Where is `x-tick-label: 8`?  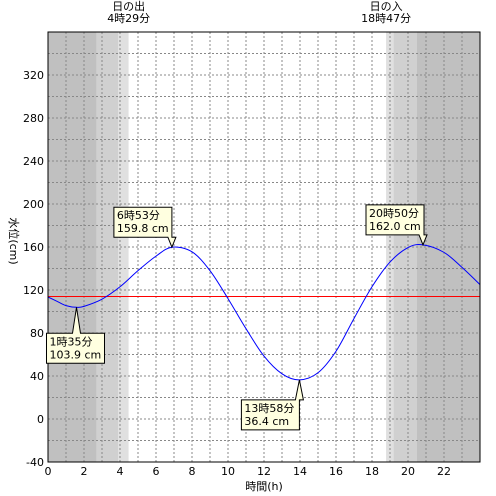 x-tick-label: 8 is located at coordinates (192, 471).